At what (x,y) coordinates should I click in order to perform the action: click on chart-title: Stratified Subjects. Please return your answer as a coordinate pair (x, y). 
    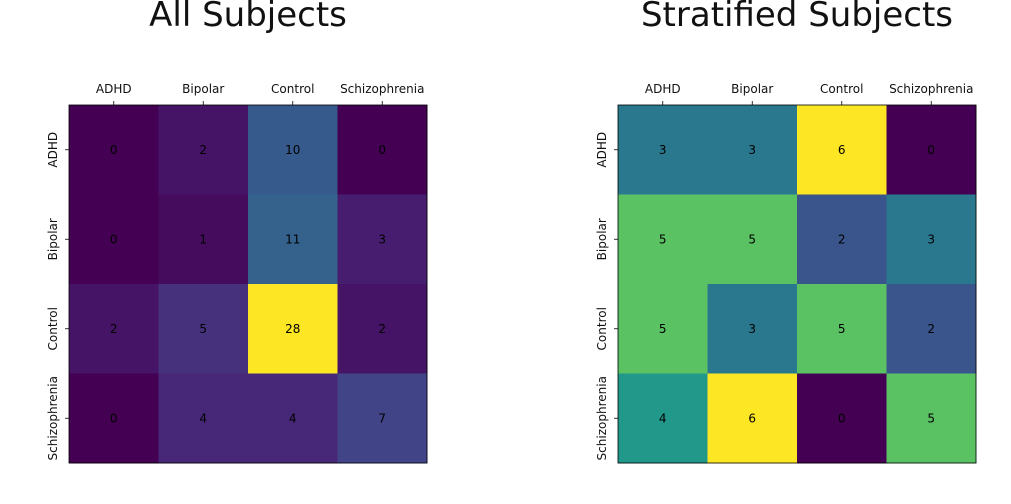
    Looking at the image, I should click on (797, 17).